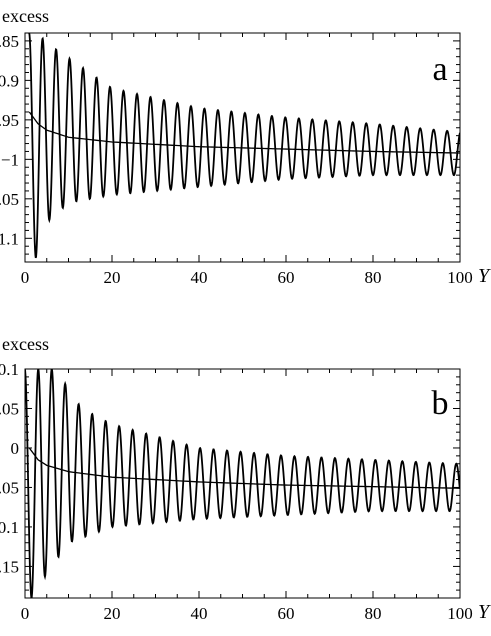  Describe the element at coordinates (9, 120) in the screenshot. I see `y-tick-label: −0.95` at that location.